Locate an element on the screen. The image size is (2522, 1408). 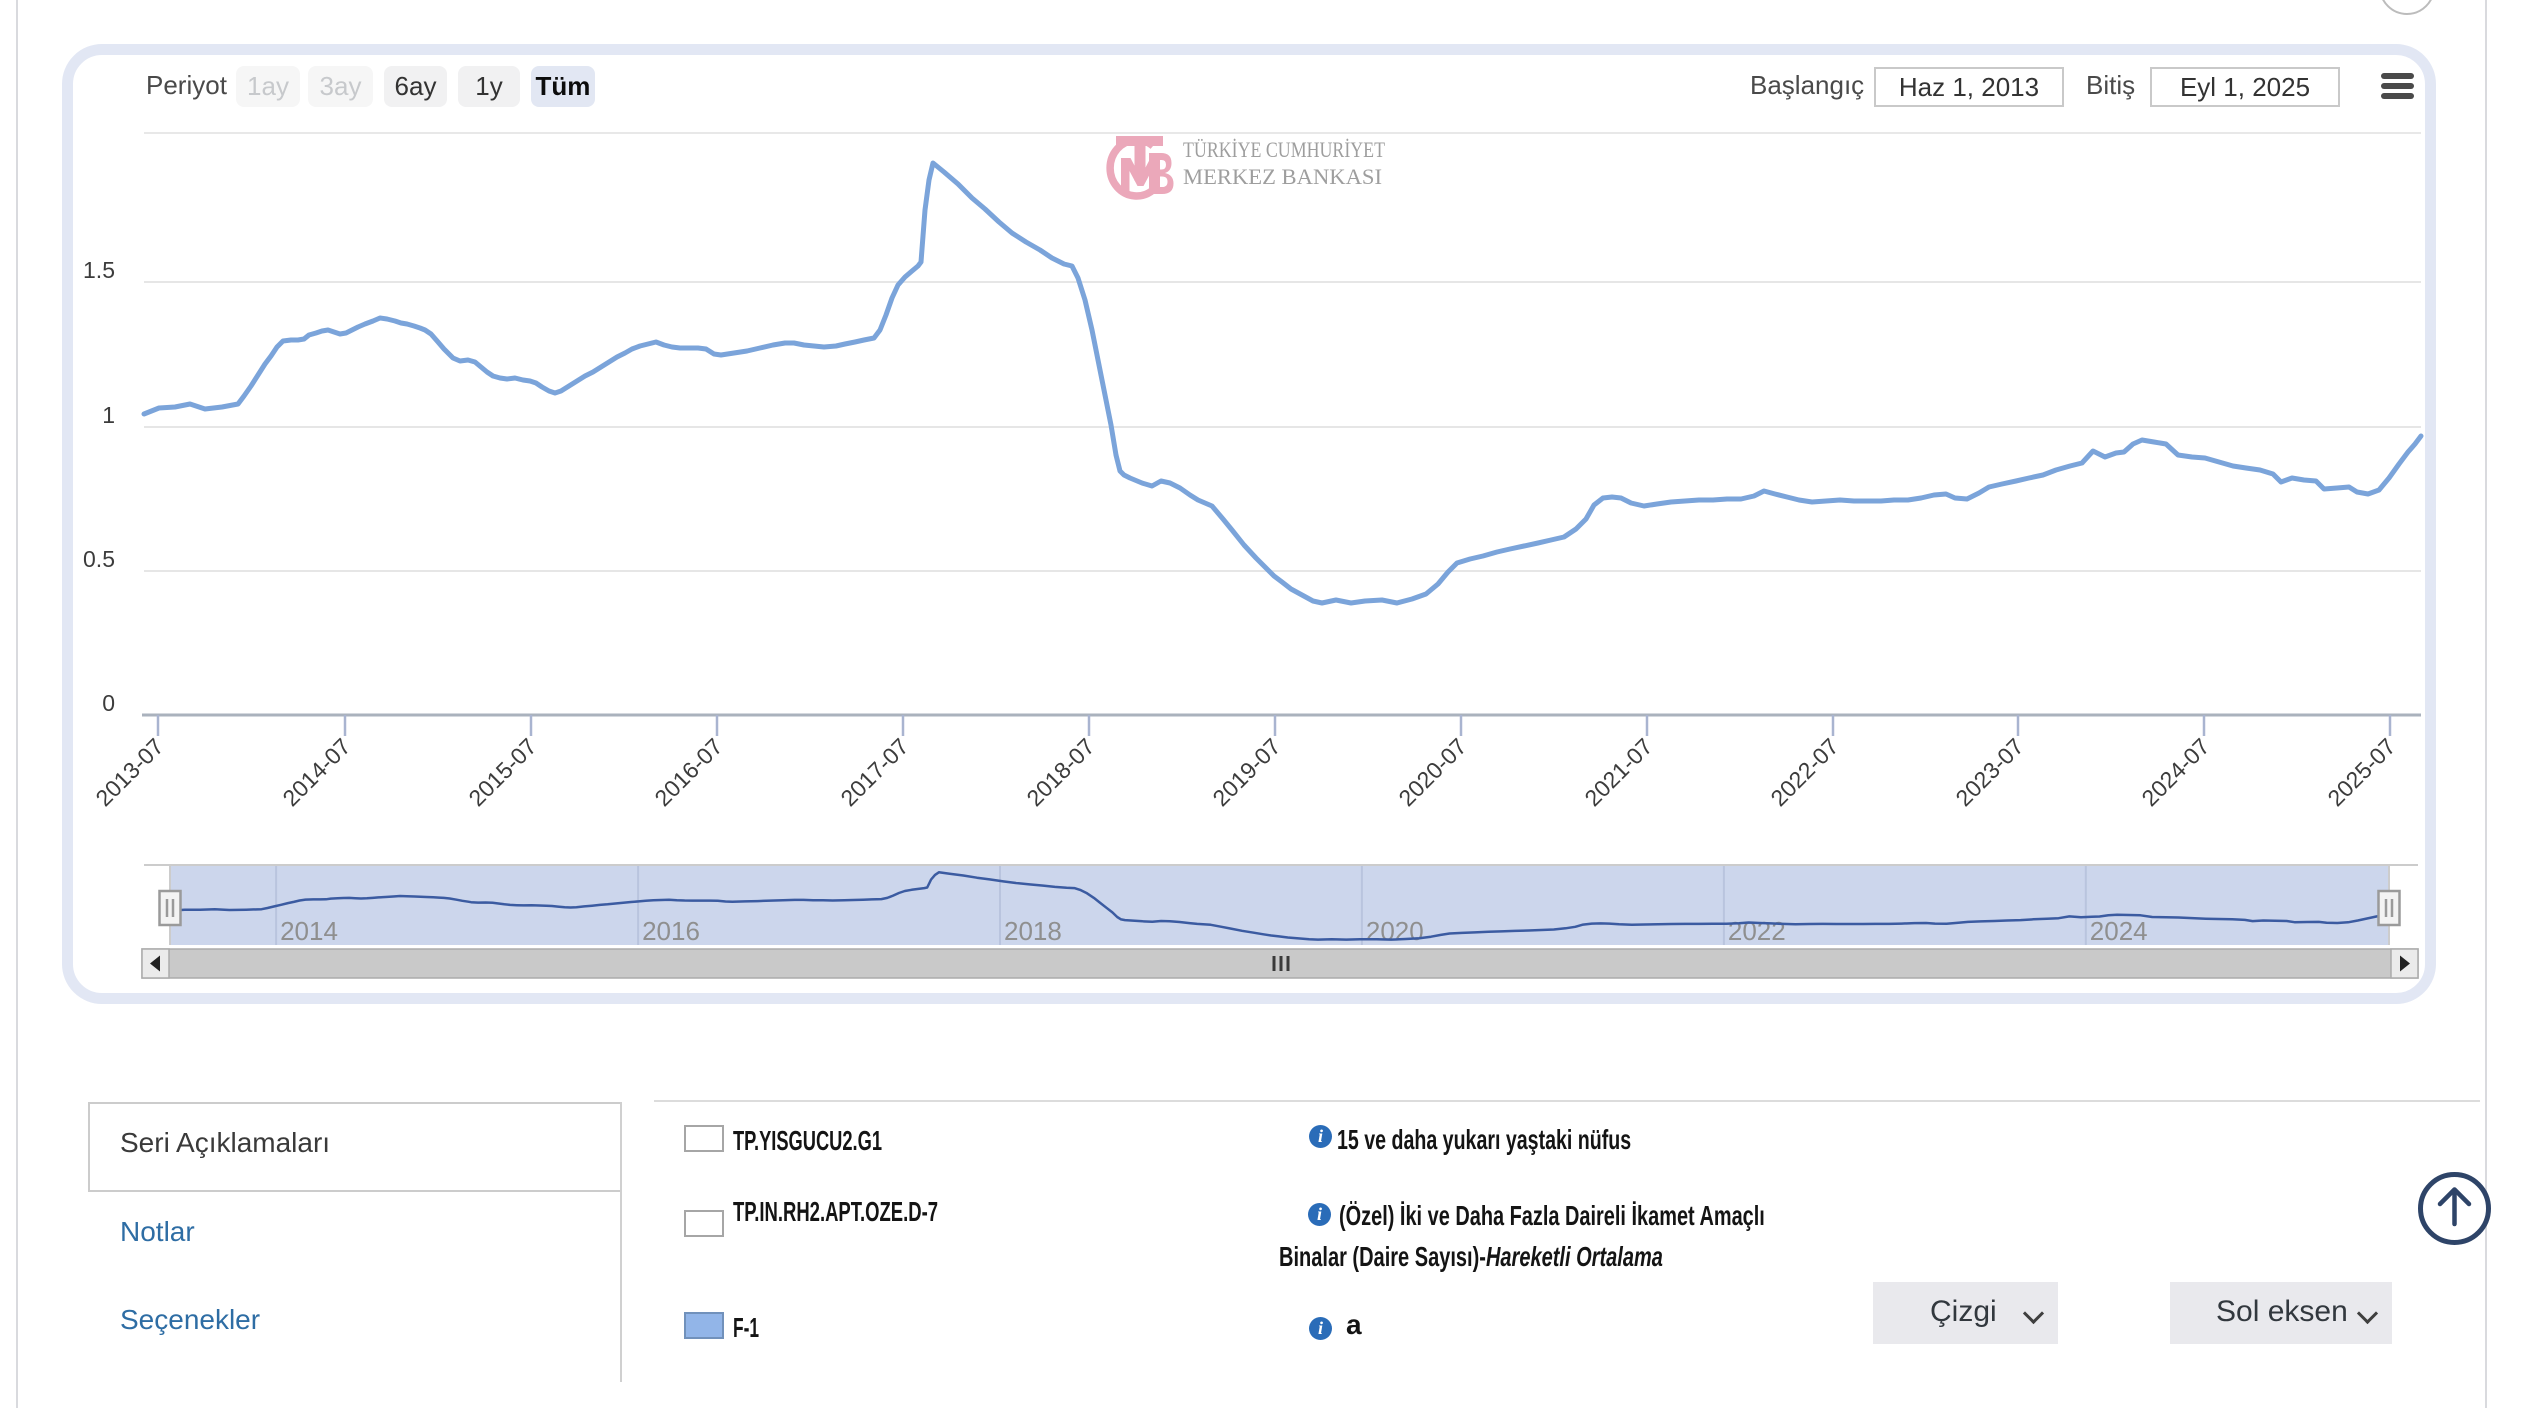
svg-text: 2018-07 is located at coordinates (1060, 772).